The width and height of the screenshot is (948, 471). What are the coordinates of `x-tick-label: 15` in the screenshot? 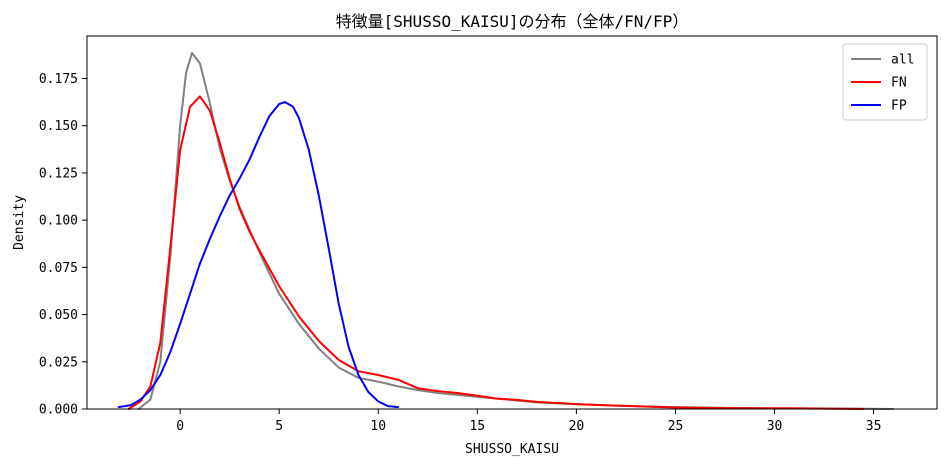 It's located at (477, 426).